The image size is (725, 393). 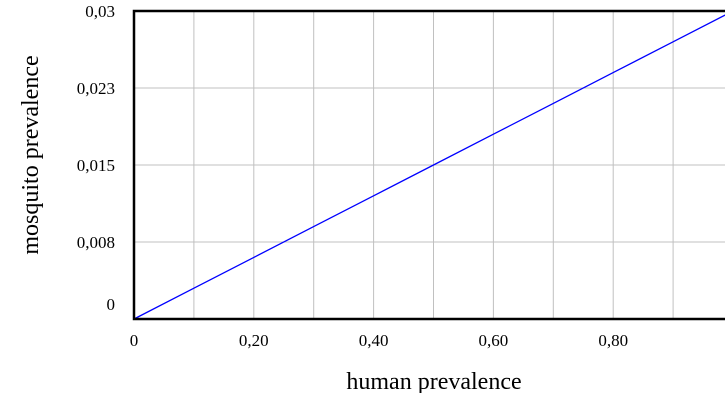 What do you see at coordinates (111, 304) in the screenshot?
I see `y-tick-label: 0` at bounding box center [111, 304].